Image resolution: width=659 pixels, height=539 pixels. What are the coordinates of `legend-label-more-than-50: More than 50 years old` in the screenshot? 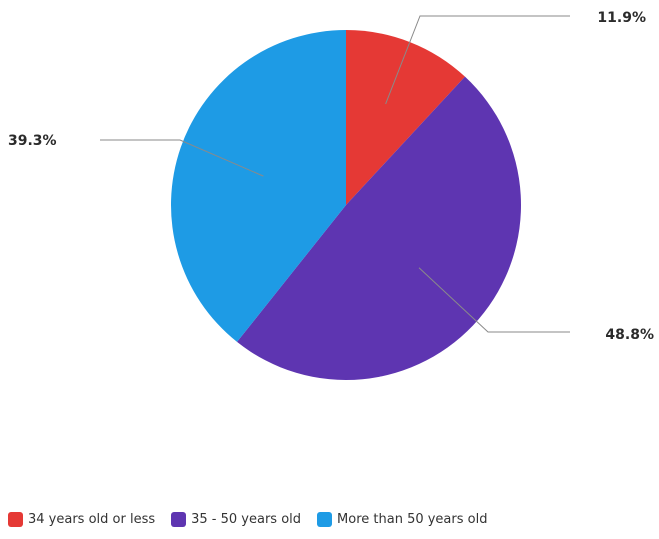 It's located at (412, 519).